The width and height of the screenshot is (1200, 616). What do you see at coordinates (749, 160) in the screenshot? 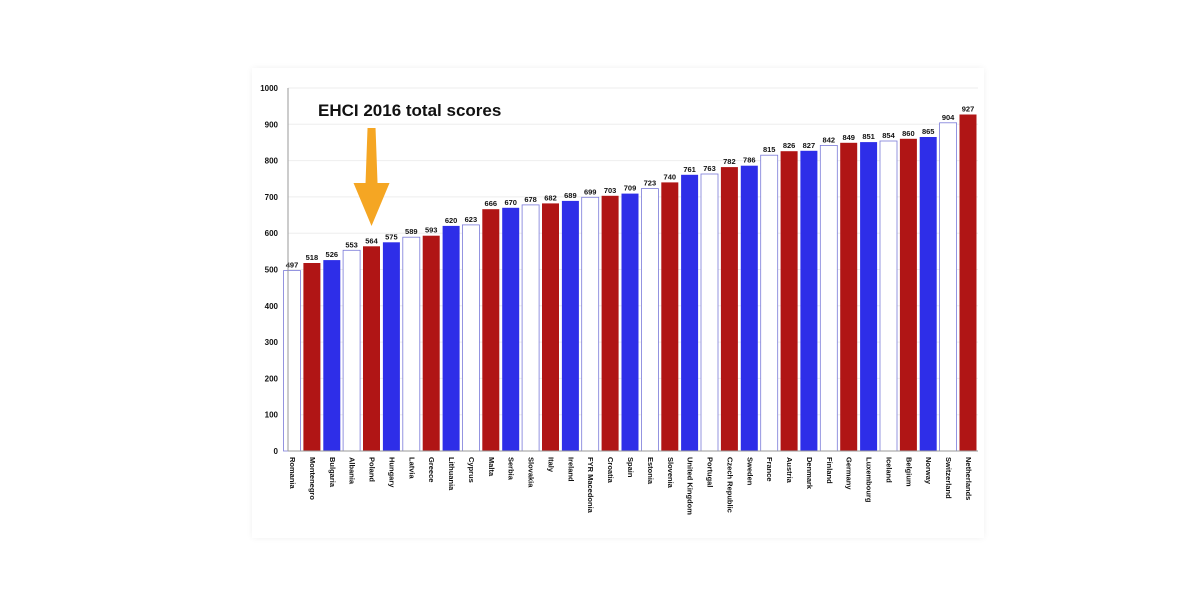
I see `value-label: 786` at bounding box center [749, 160].